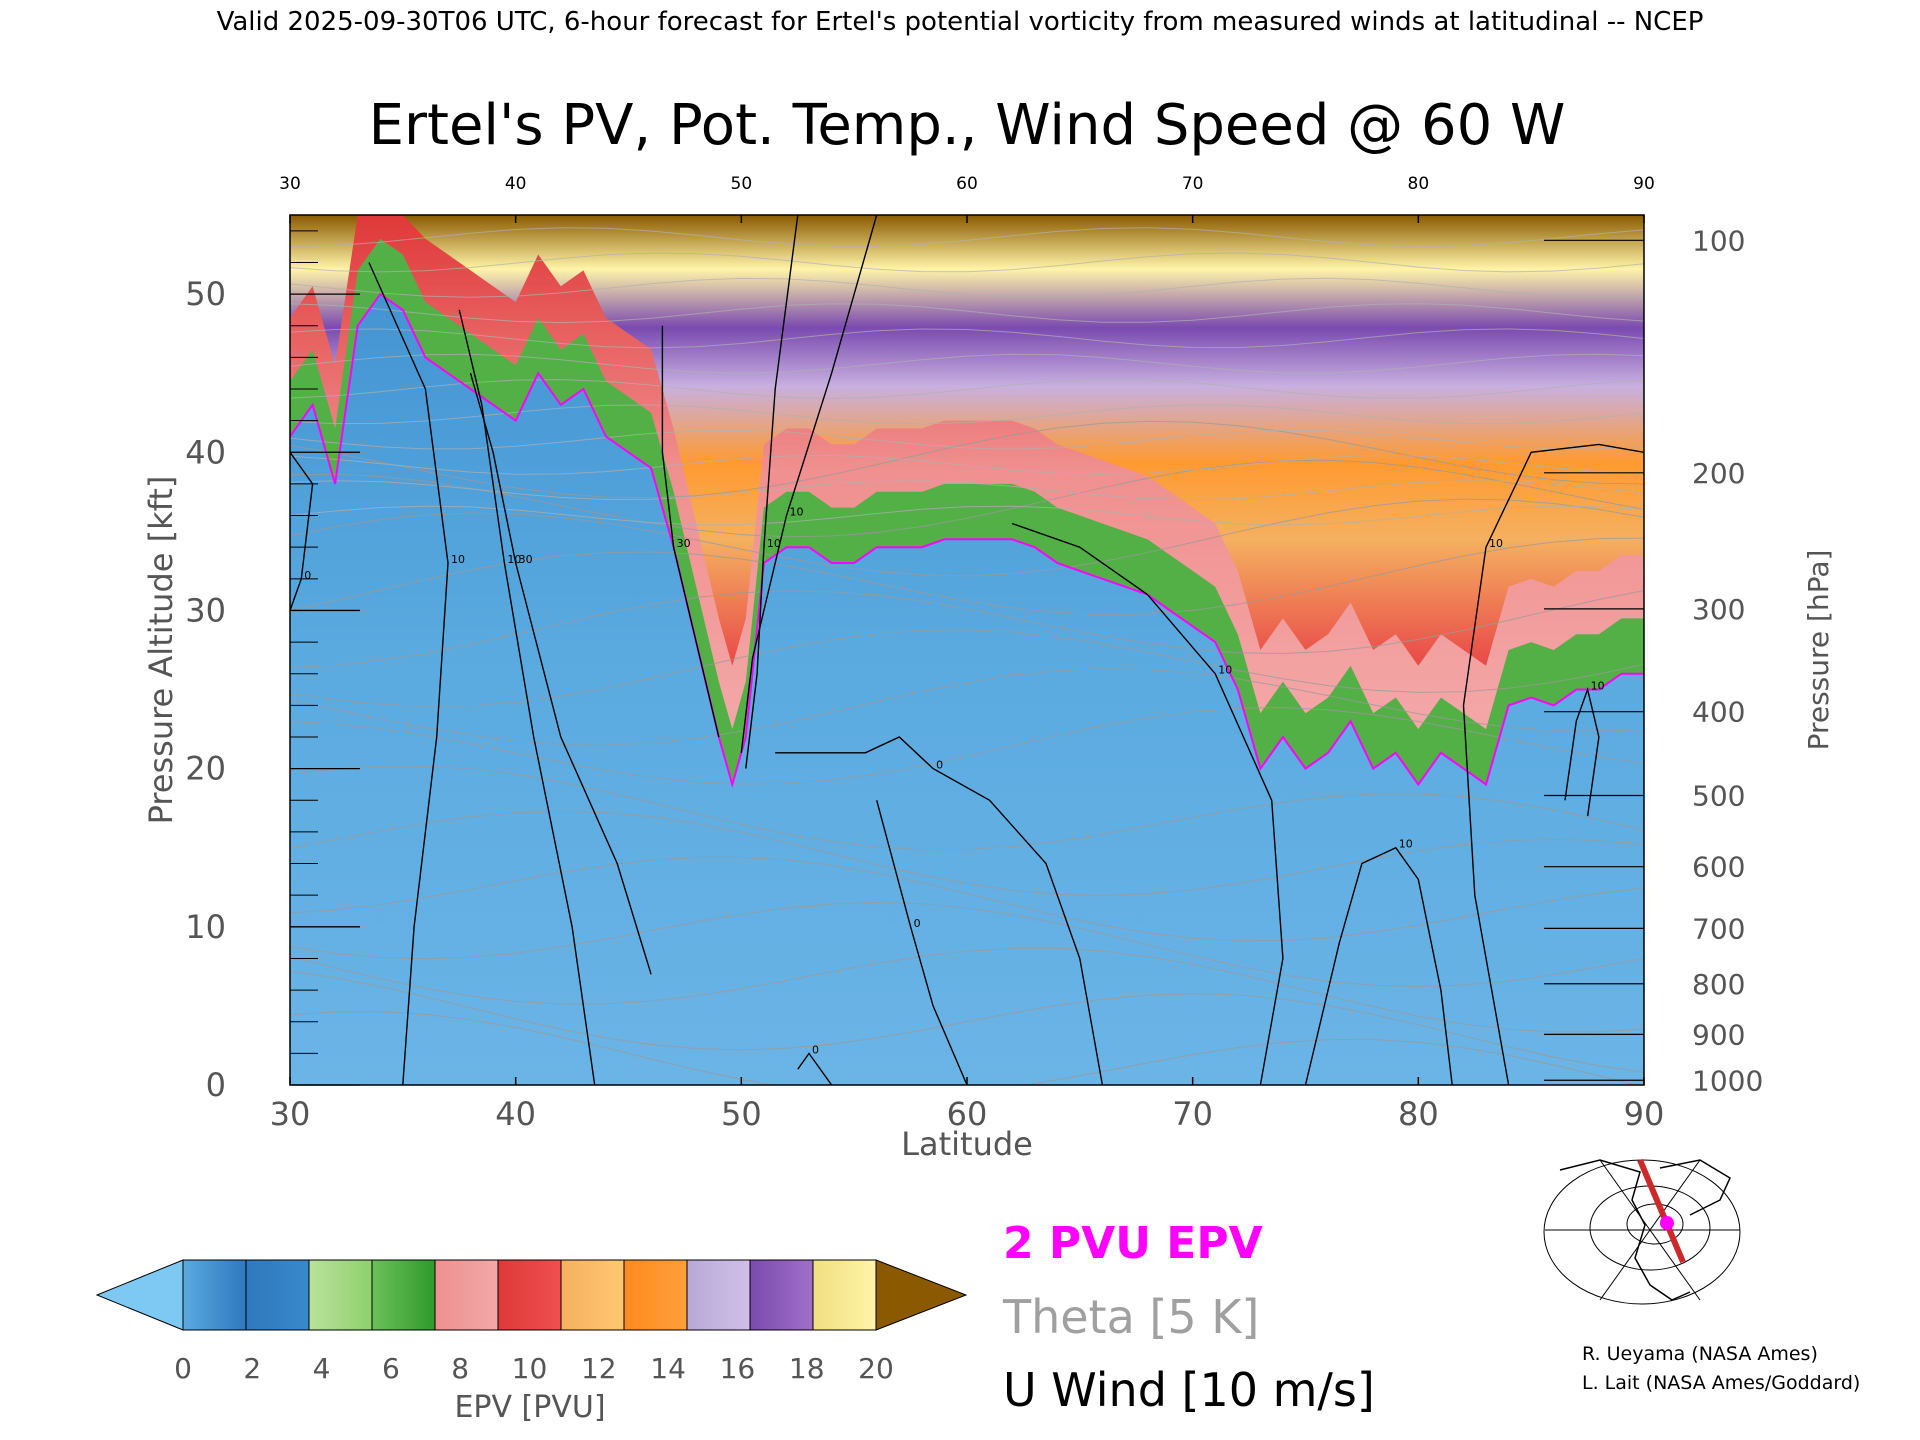  Describe the element at coordinates (1718, 1034) in the screenshot. I see `pressure-tick-label: 900` at that location.